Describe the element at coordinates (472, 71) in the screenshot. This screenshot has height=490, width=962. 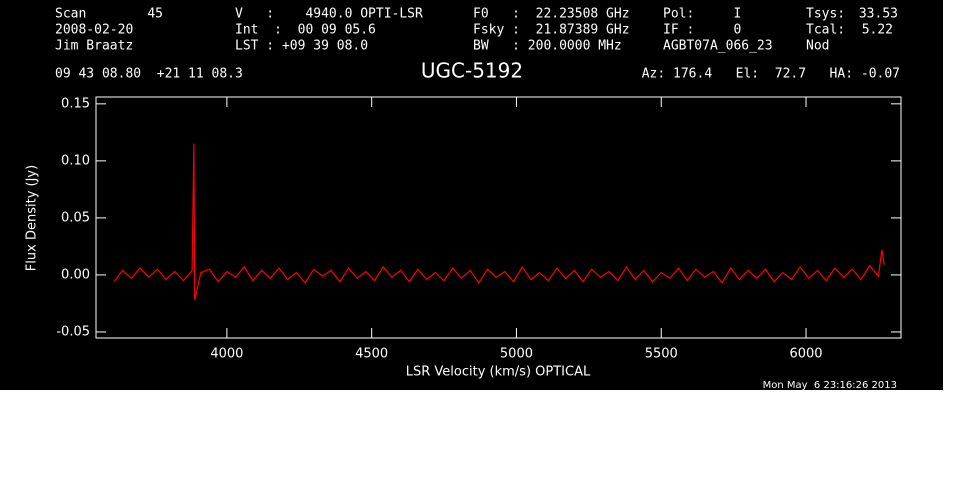
I see `chart-title: UGC-5192` at that location.